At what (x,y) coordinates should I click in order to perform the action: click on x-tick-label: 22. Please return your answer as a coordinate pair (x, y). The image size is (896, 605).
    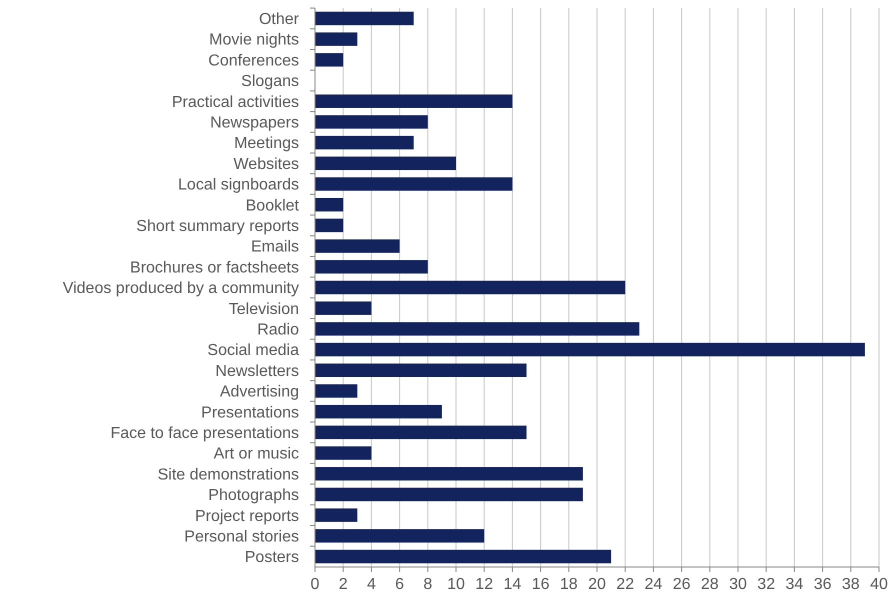
    Looking at the image, I should click on (625, 584).